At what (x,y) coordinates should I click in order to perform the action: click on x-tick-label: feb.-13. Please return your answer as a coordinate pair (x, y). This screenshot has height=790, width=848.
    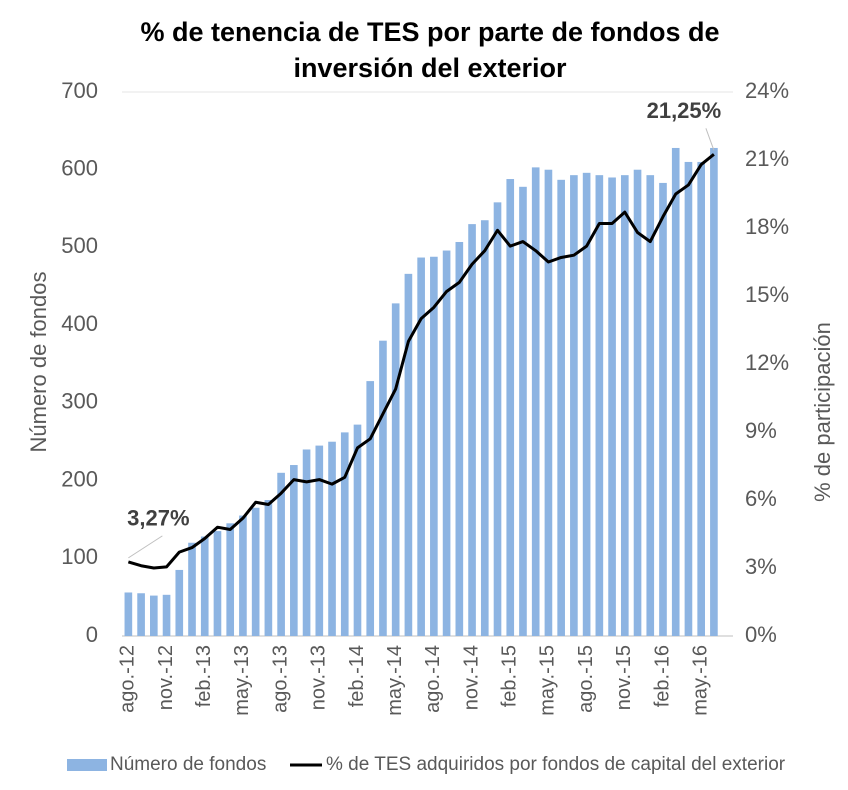
    Looking at the image, I should click on (204, 676).